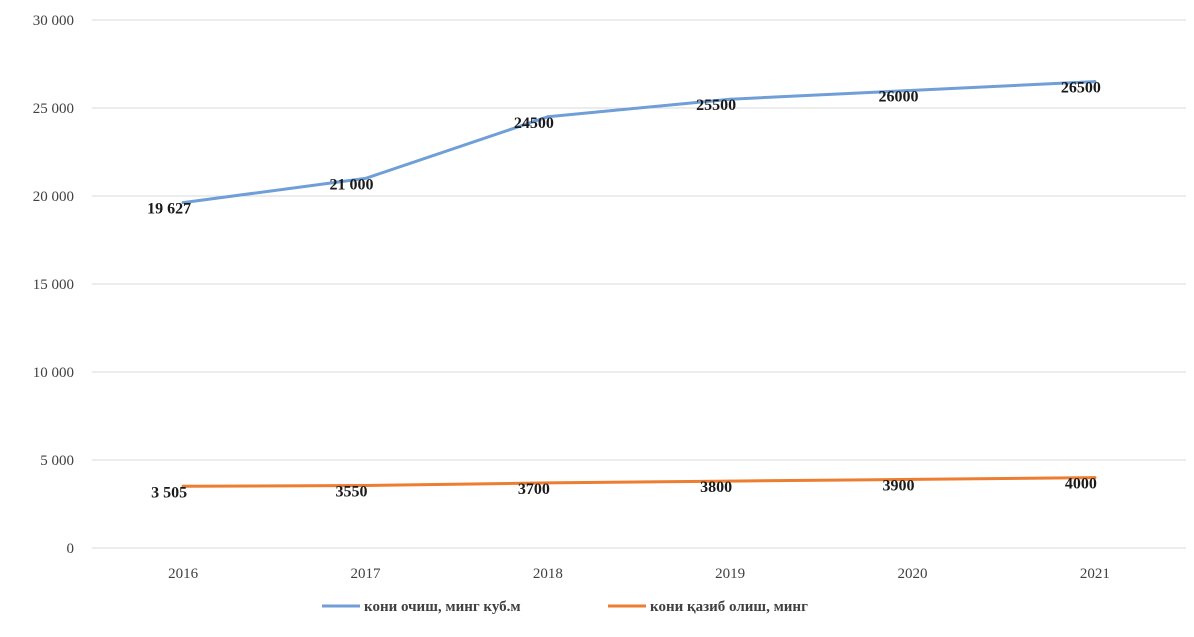 This screenshot has width=1194, height=637. I want to click on y-axis-ticks: 0 5 000 10 000 15 000 20 000 25 000 30 000, so click(53, 285).